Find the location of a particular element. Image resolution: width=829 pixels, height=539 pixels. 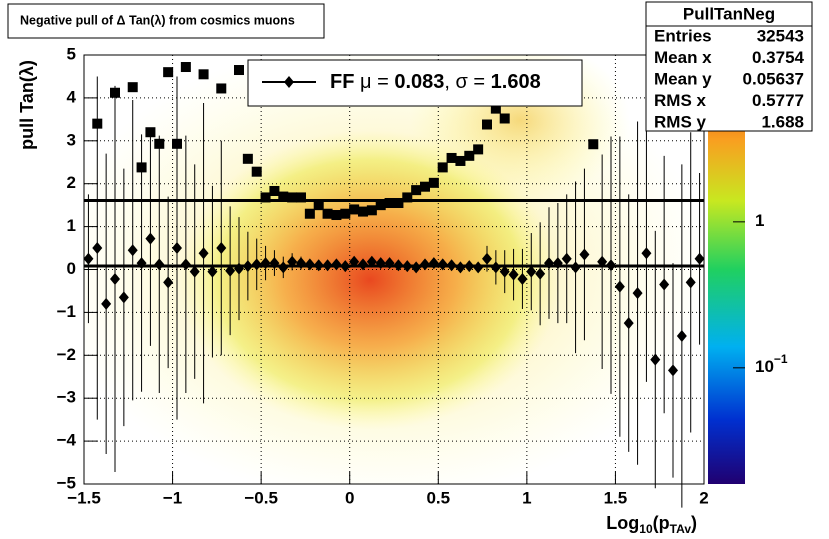

stats-key: Mean x is located at coordinates (683, 57).